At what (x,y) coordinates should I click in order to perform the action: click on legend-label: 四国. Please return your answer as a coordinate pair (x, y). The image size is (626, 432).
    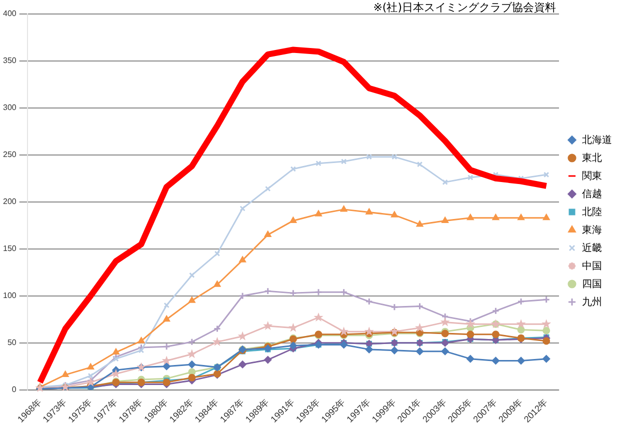
    Looking at the image, I should click on (592, 284).